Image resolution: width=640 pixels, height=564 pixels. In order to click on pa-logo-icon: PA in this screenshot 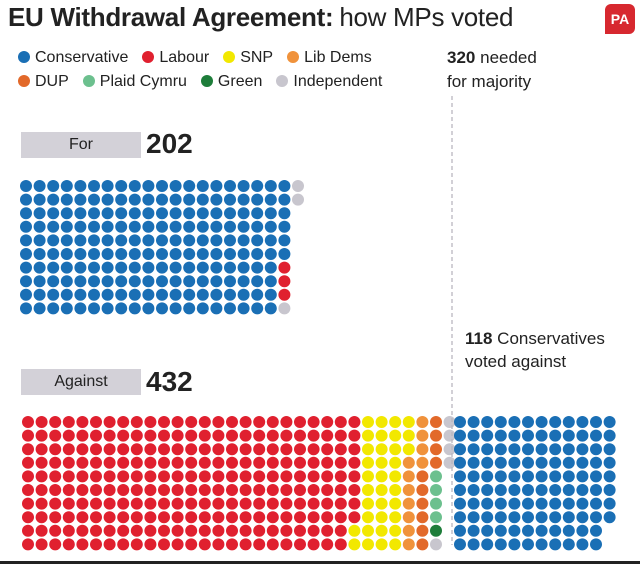, I will do `click(620, 19)`.